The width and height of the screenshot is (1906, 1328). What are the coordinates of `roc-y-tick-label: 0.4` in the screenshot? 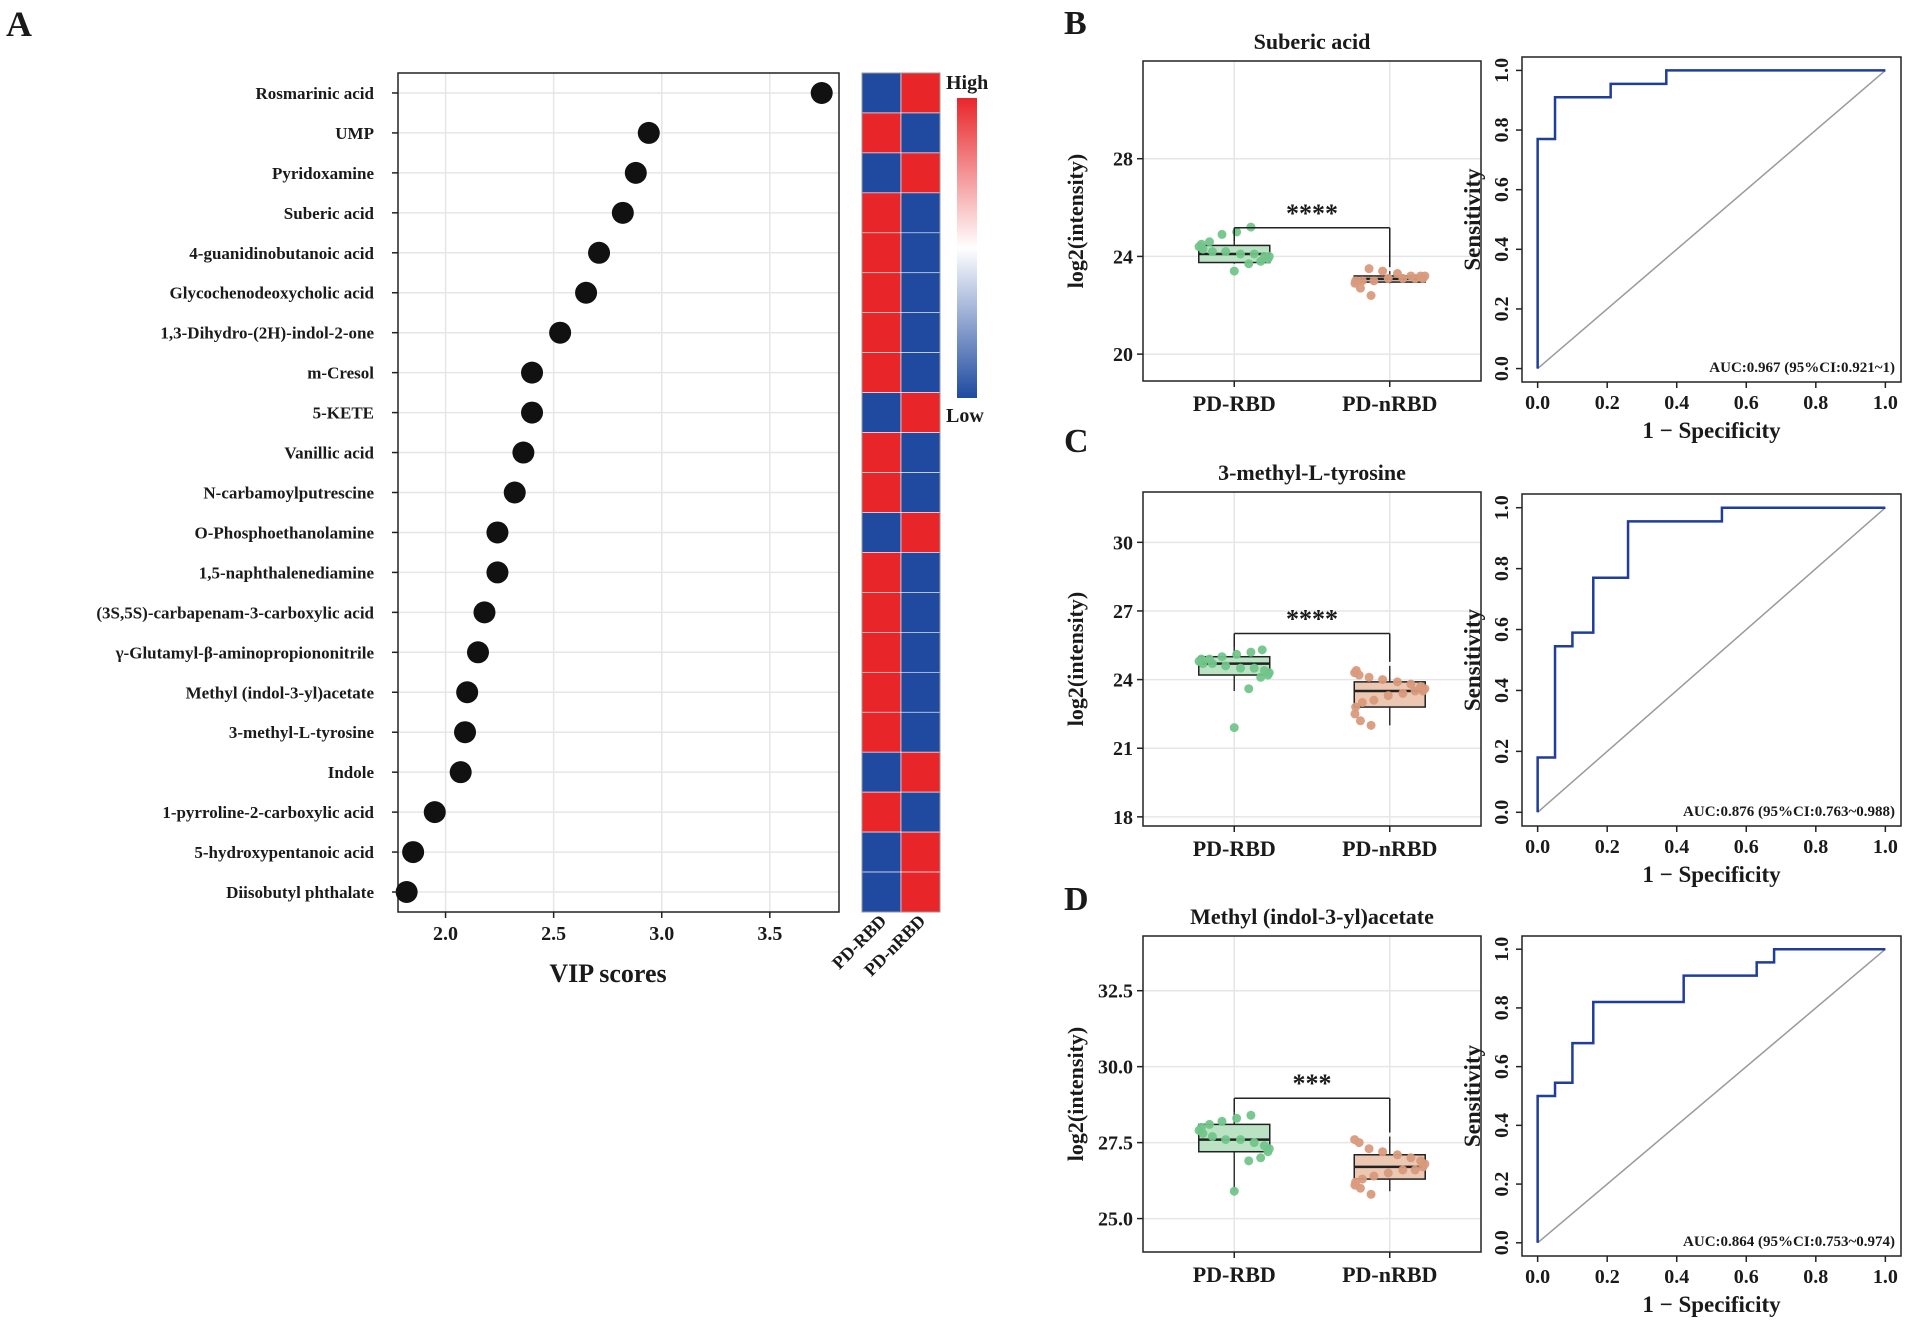 It's located at (1502, 690).